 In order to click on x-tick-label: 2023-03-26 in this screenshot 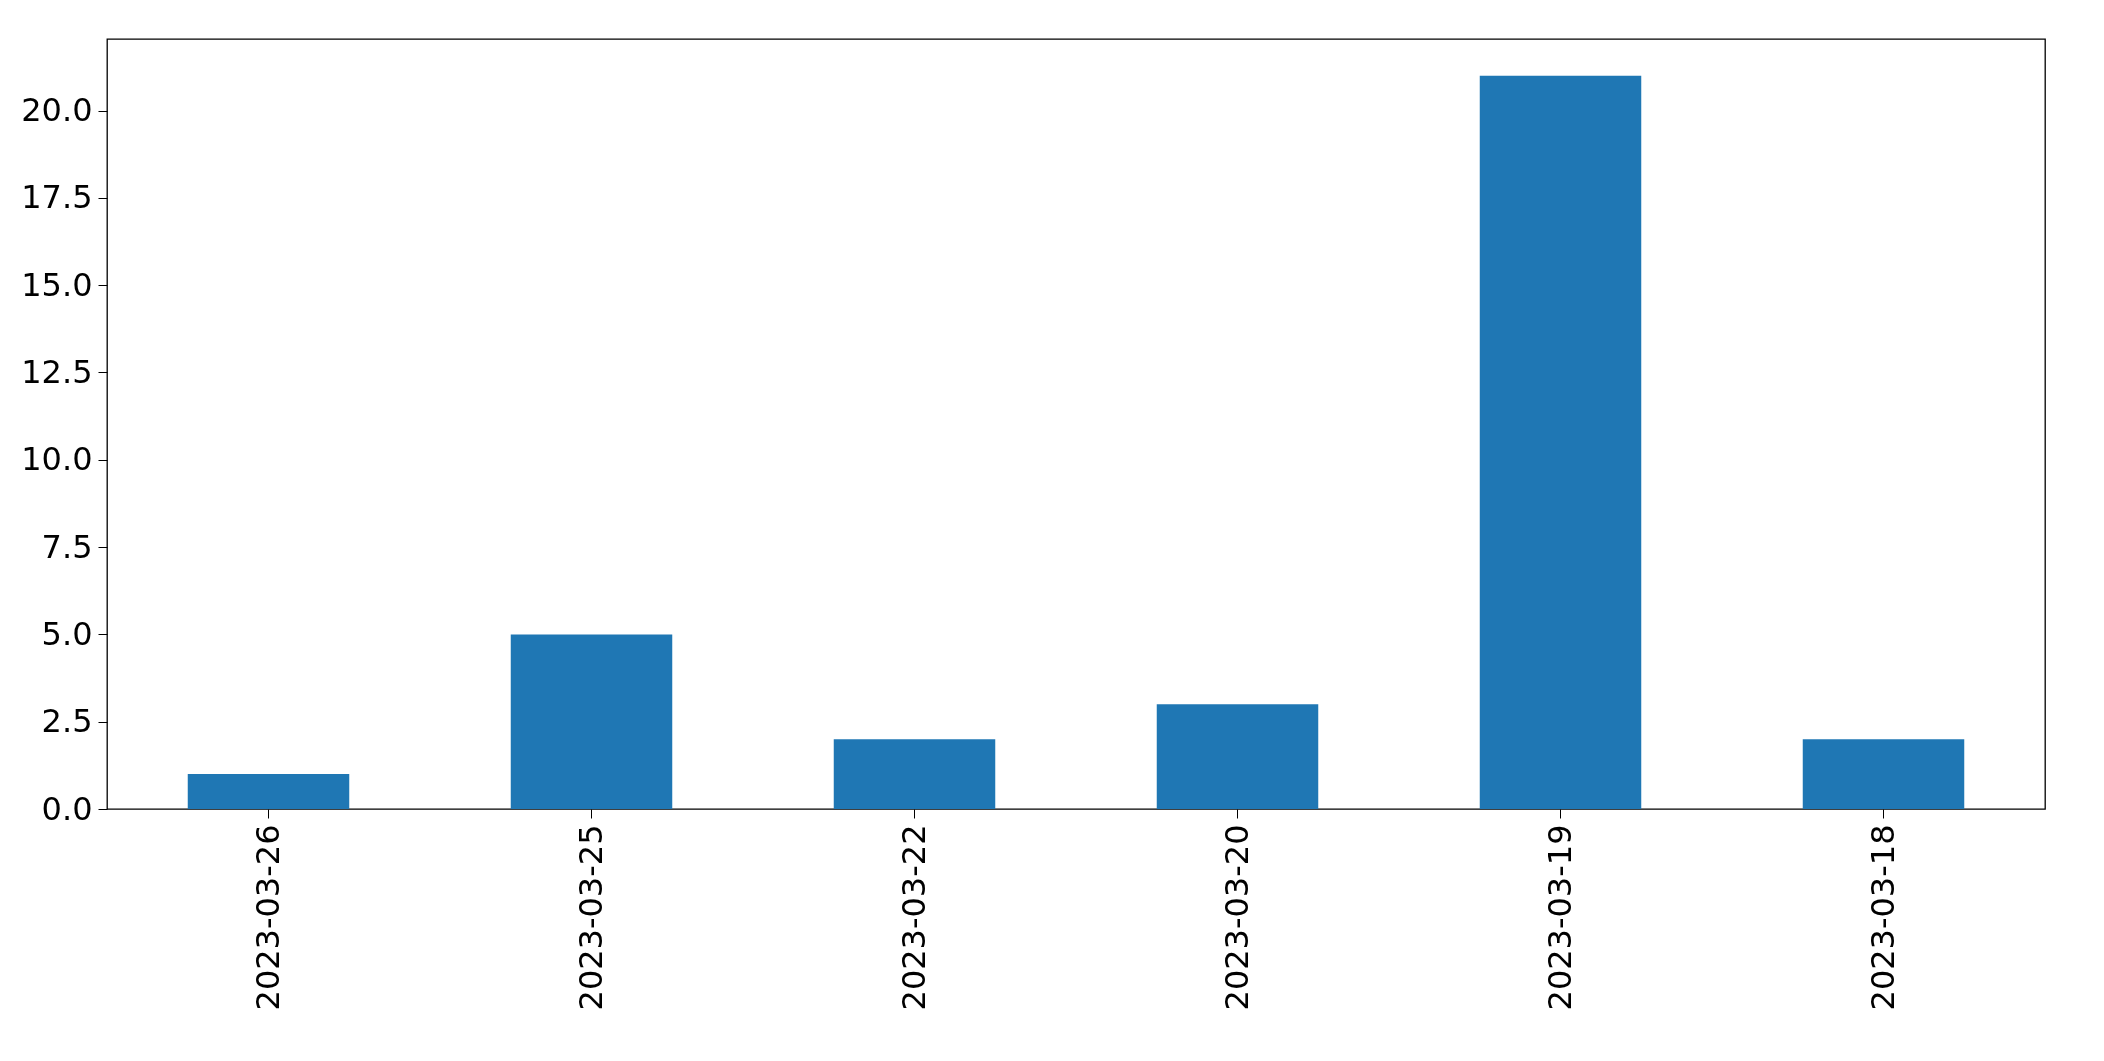, I will do `click(267, 917)`.